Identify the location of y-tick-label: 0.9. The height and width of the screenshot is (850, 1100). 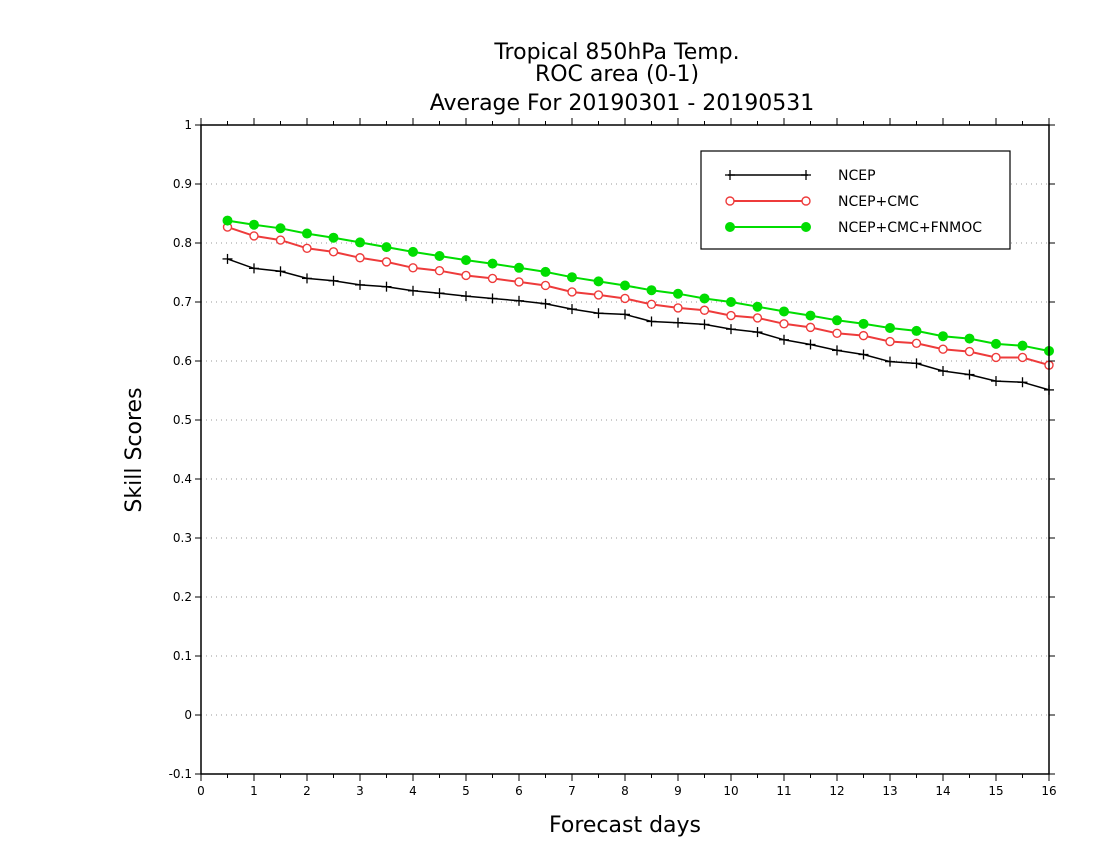
(182, 184).